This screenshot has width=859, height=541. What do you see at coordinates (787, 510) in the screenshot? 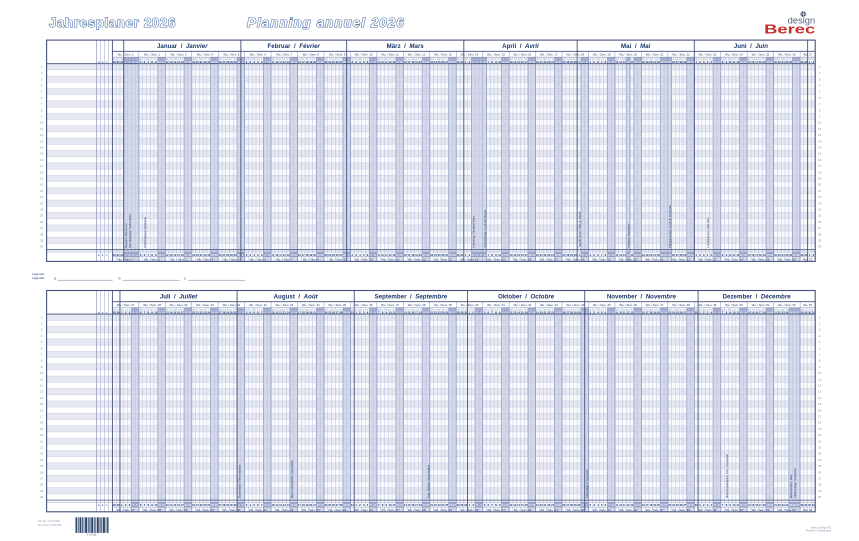
I see `svg-text: Wo. / Sem. 52` at bounding box center [787, 510].